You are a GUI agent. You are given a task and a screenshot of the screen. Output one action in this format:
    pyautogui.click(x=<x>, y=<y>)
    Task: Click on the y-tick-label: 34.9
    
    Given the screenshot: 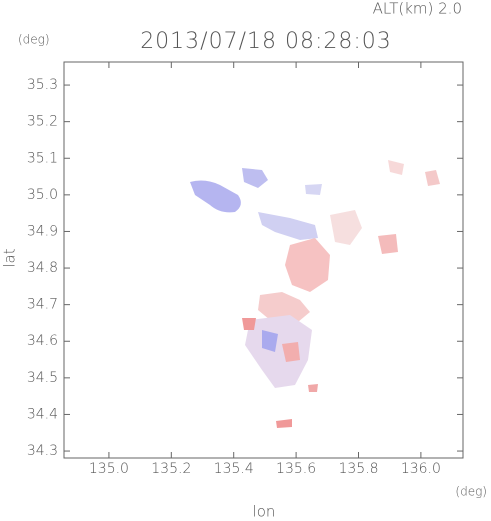 What is the action you would take?
    pyautogui.click(x=42, y=231)
    